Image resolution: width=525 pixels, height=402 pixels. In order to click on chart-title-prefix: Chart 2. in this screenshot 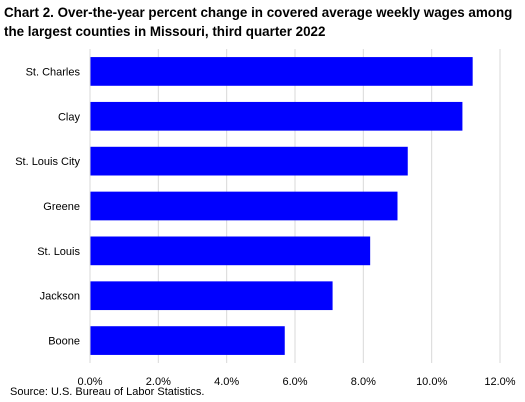, I will do `click(29, 12)`.